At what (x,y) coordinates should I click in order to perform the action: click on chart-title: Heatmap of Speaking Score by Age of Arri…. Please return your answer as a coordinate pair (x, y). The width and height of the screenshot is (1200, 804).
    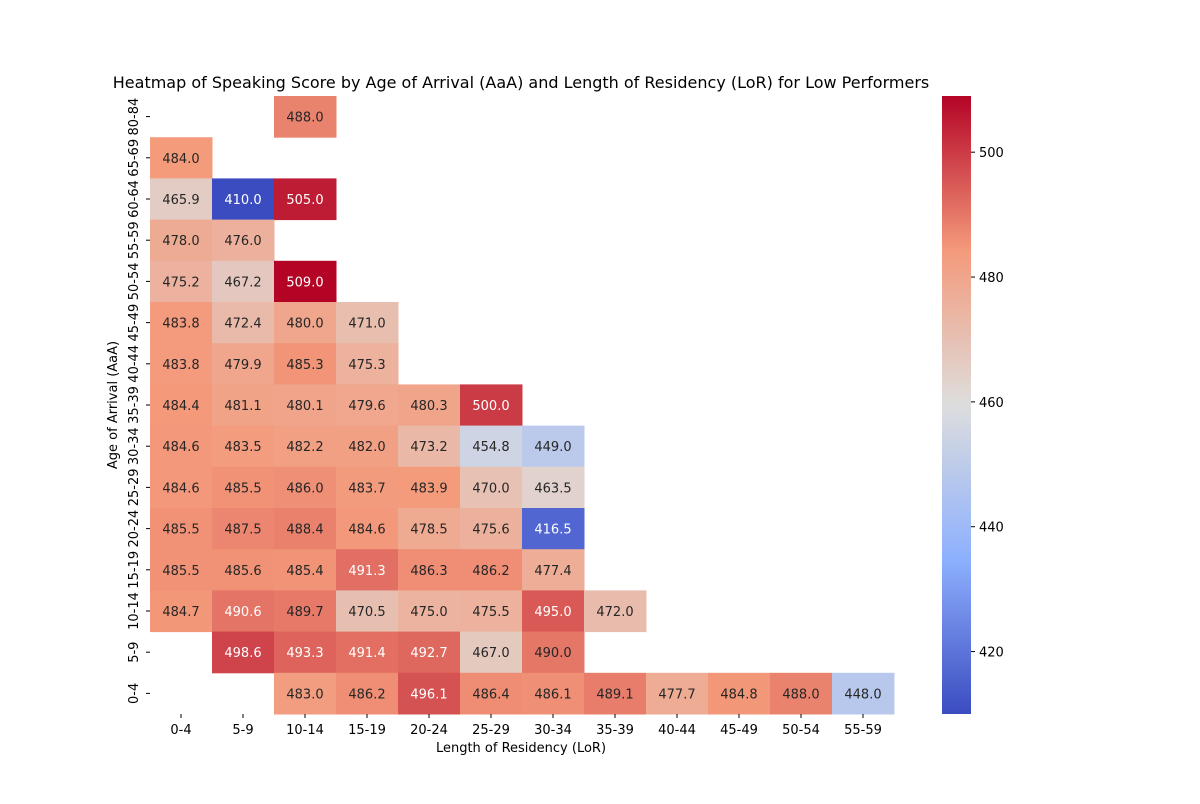
    Looking at the image, I should click on (521, 82).